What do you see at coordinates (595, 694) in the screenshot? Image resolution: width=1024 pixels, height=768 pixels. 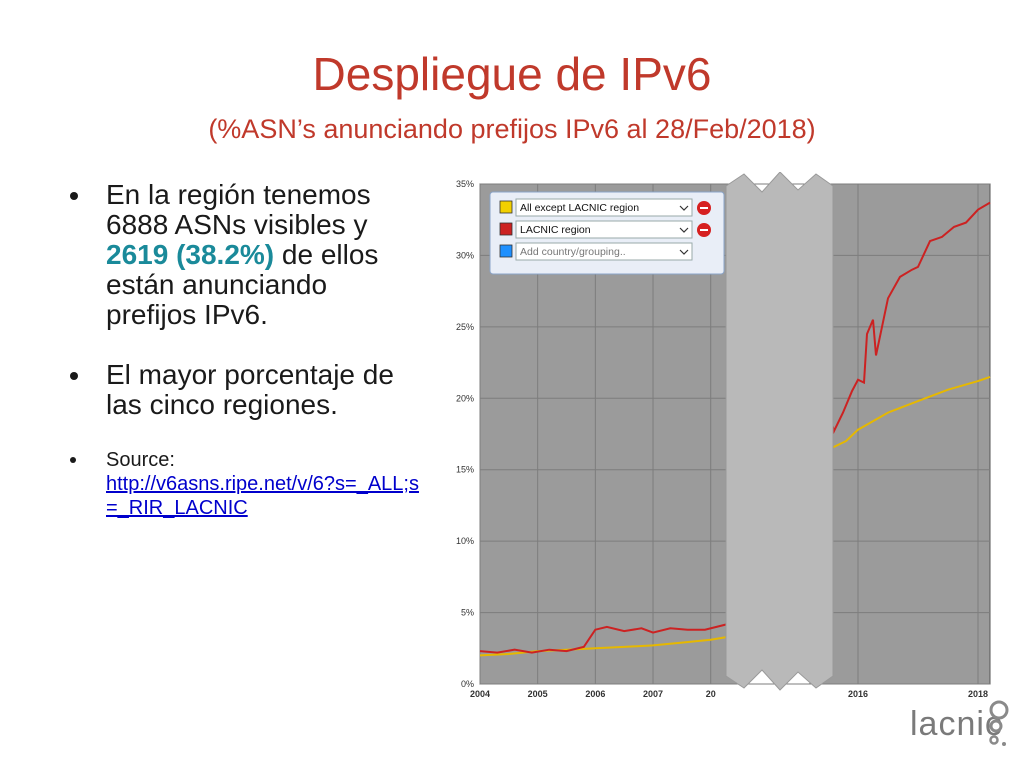 I see `x-tick-label: 2006` at bounding box center [595, 694].